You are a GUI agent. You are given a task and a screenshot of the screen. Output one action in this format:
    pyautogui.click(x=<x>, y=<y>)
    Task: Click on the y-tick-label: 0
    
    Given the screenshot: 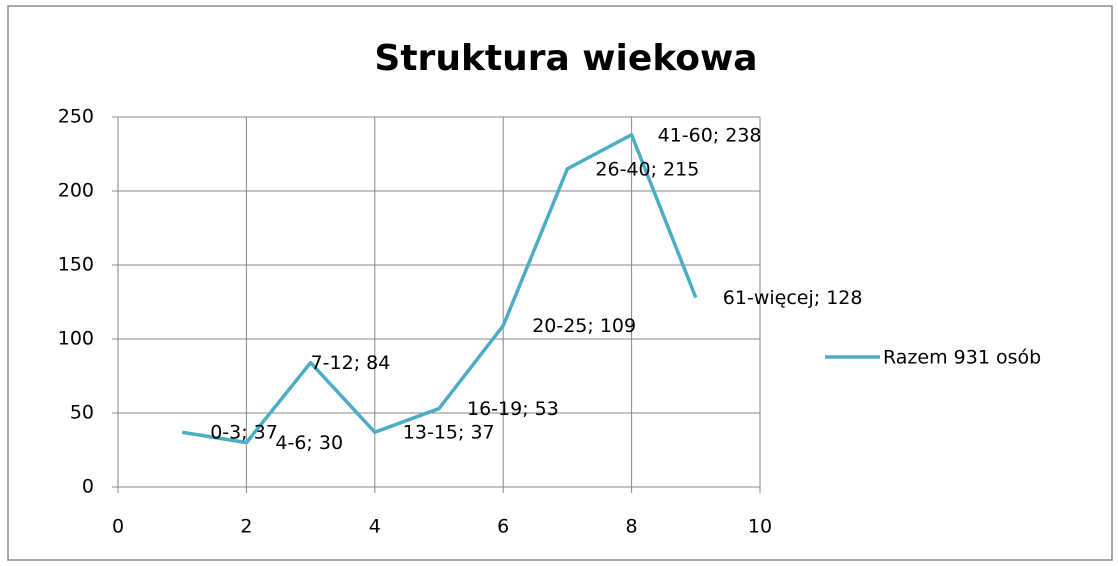 What is the action you would take?
    pyautogui.click(x=88, y=487)
    